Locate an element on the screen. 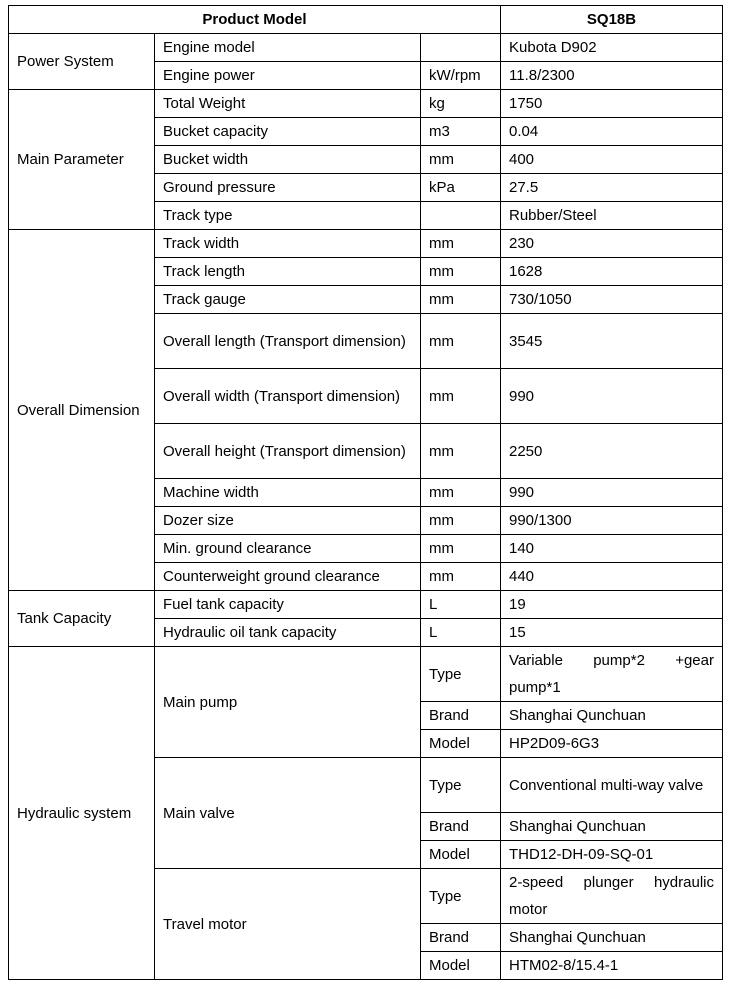  group-label: Hydraulic system is located at coordinates (81, 813).